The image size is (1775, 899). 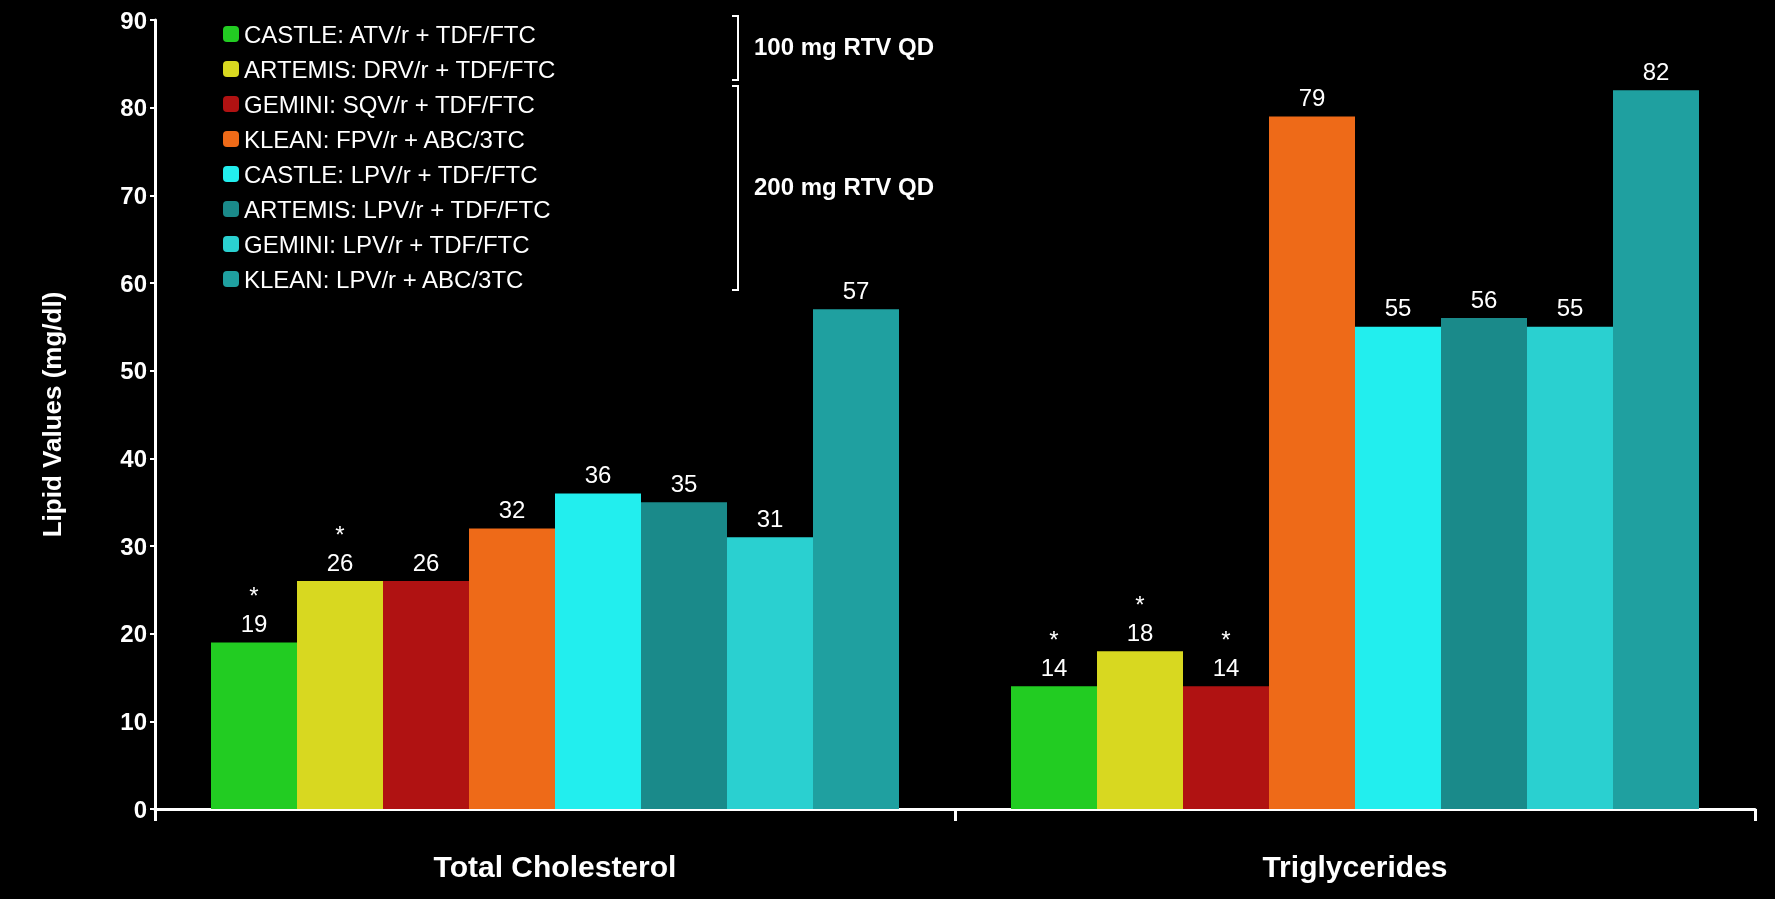 What do you see at coordinates (133, 721) in the screenshot?
I see `y-tick-label: 10` at bounding box center [133, 721].